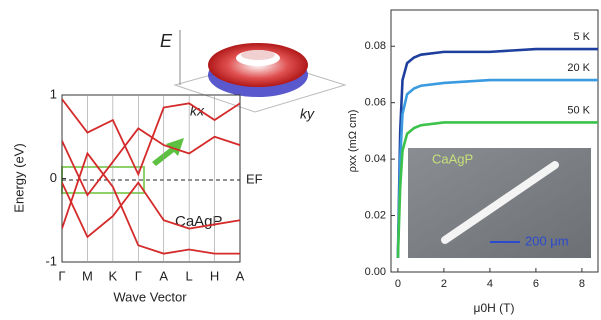 Image resolution: width=601 pixels, height=320 pixels. I want to click on x-axis-label: Wave Vector, so click(150, 296).